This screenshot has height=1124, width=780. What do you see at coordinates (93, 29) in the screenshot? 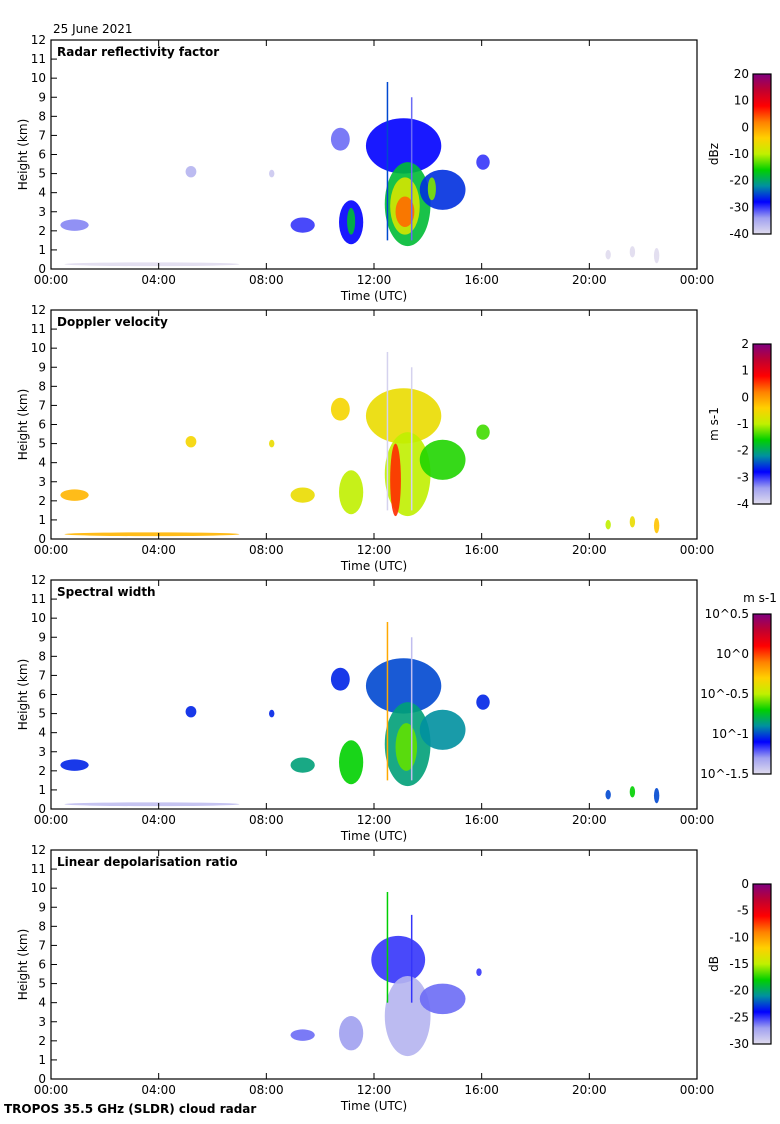
I see `date-label: 25 June 2021` at bounding box center [93, 29].